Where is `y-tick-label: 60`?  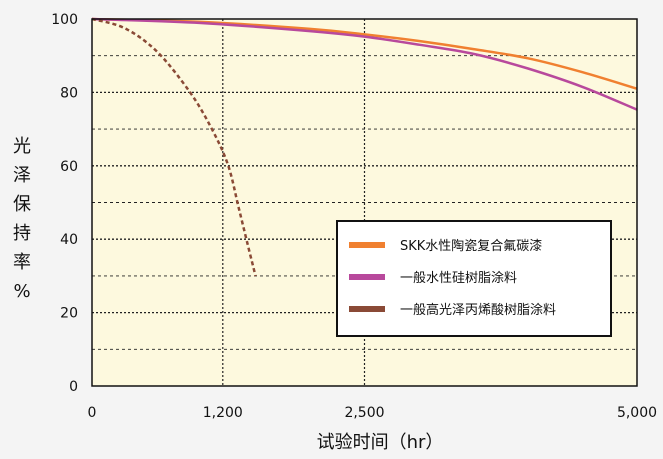 y-tick-label: 60 is located at coordinates (69, 167).